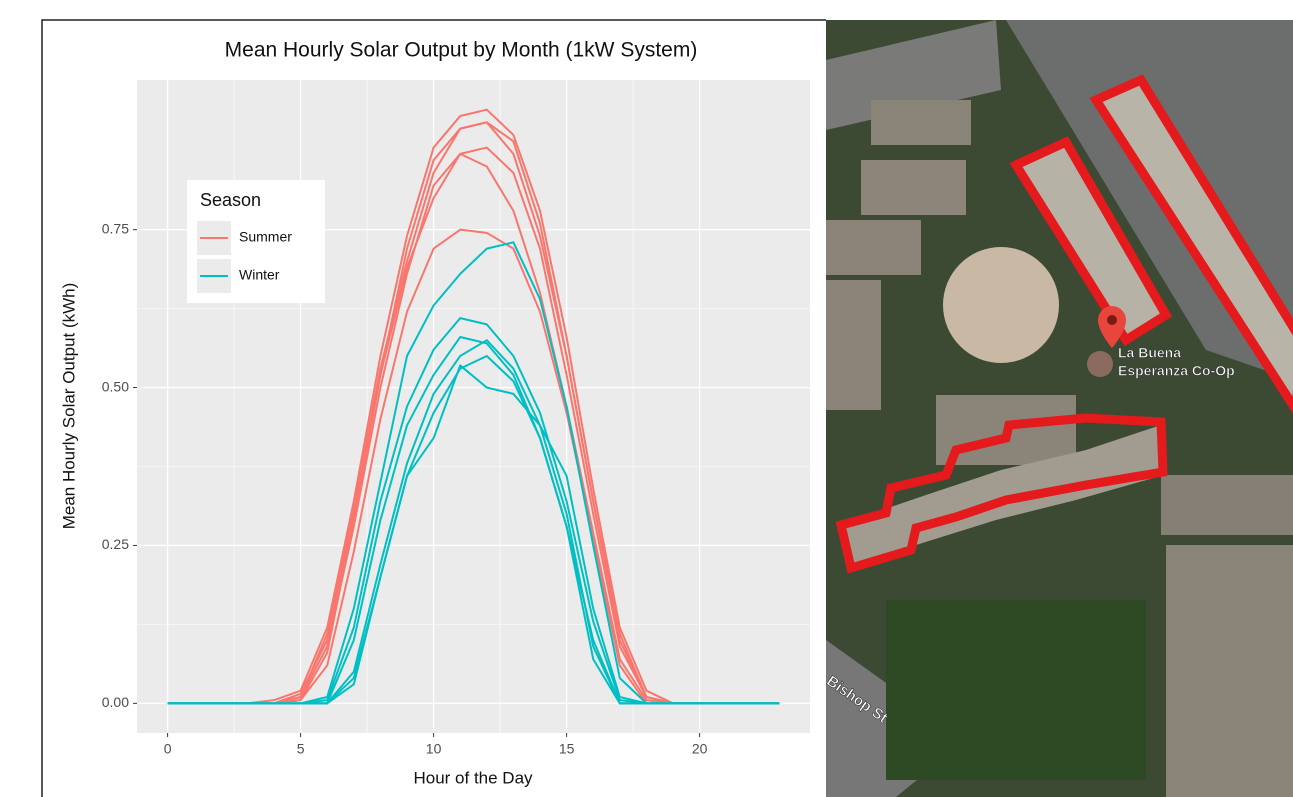 The image size is (1293, 797). What do you see at coordinates (68, 406) in the screenshot?
I see `y-axis-title: Mean Hourly Solar Output (kWh)` at bounding box center [68, 406].